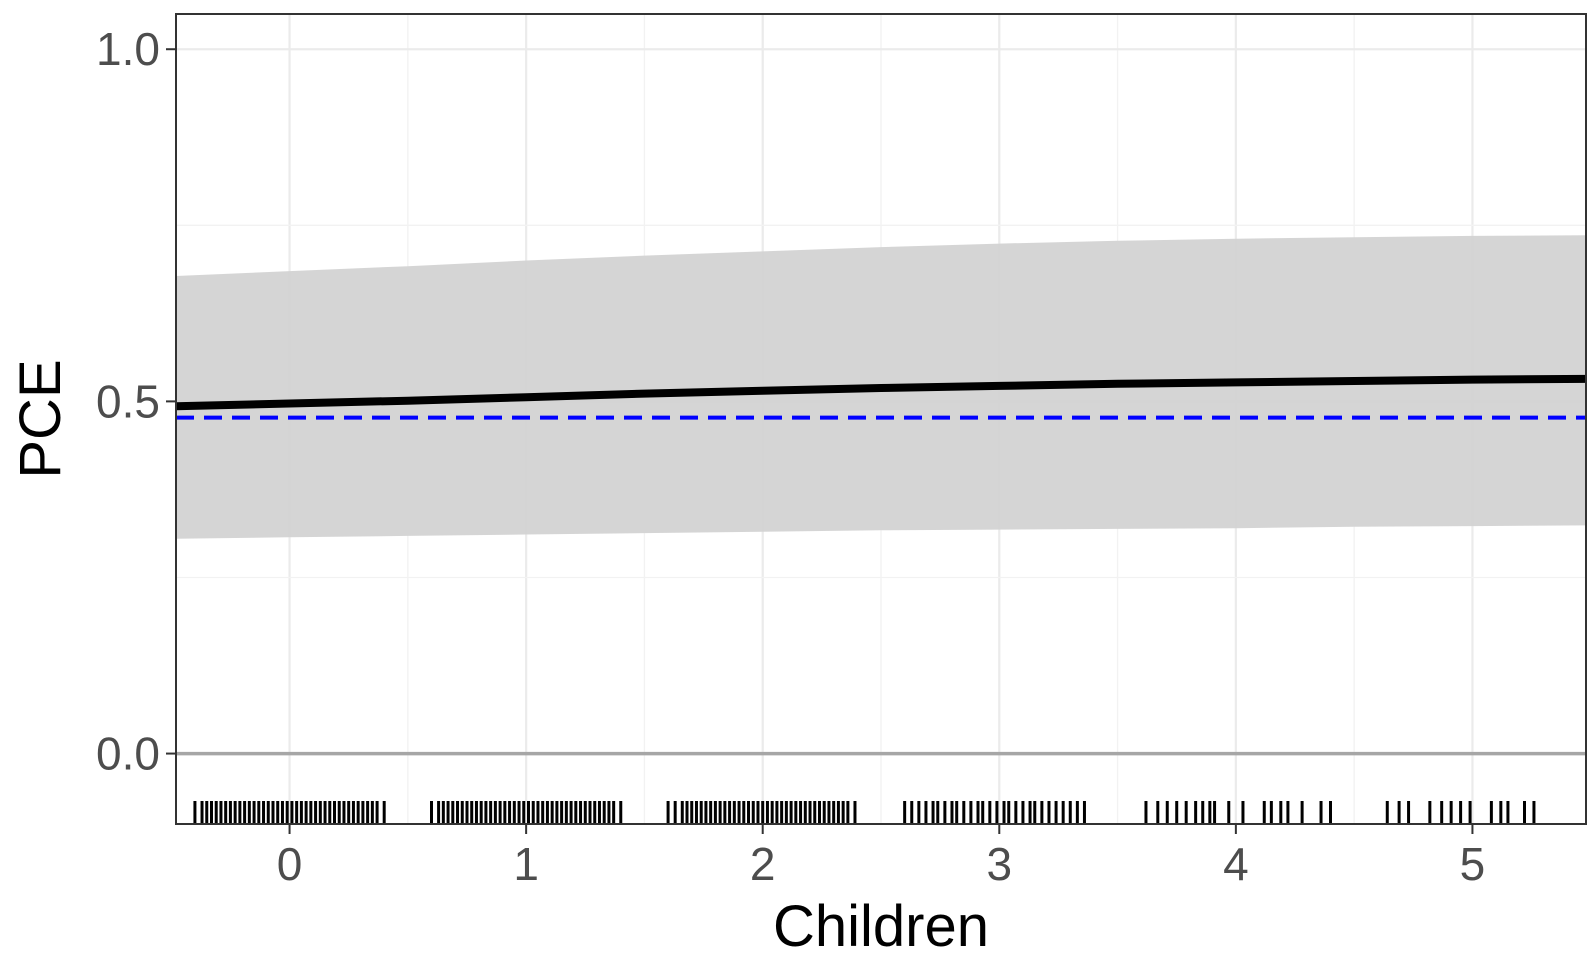 The width and height of the screenshot is (1595, 970). I want to click on x-tick-label: 0, so click(290, 864).